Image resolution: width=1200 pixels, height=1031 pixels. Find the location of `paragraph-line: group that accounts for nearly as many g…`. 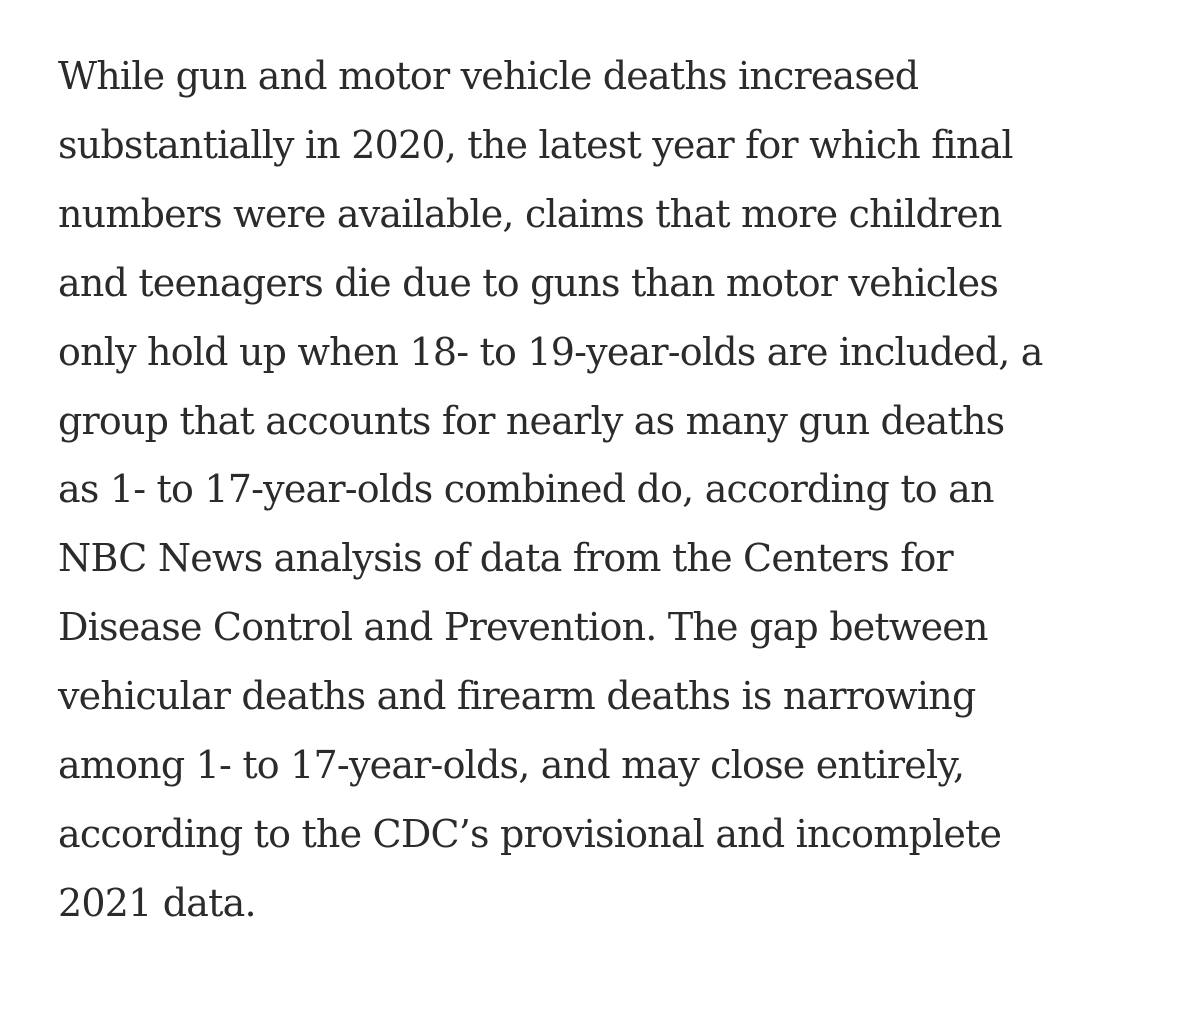

paragraph-line: group that accounts for nearly as many g… is located at coordinates (531, 420).